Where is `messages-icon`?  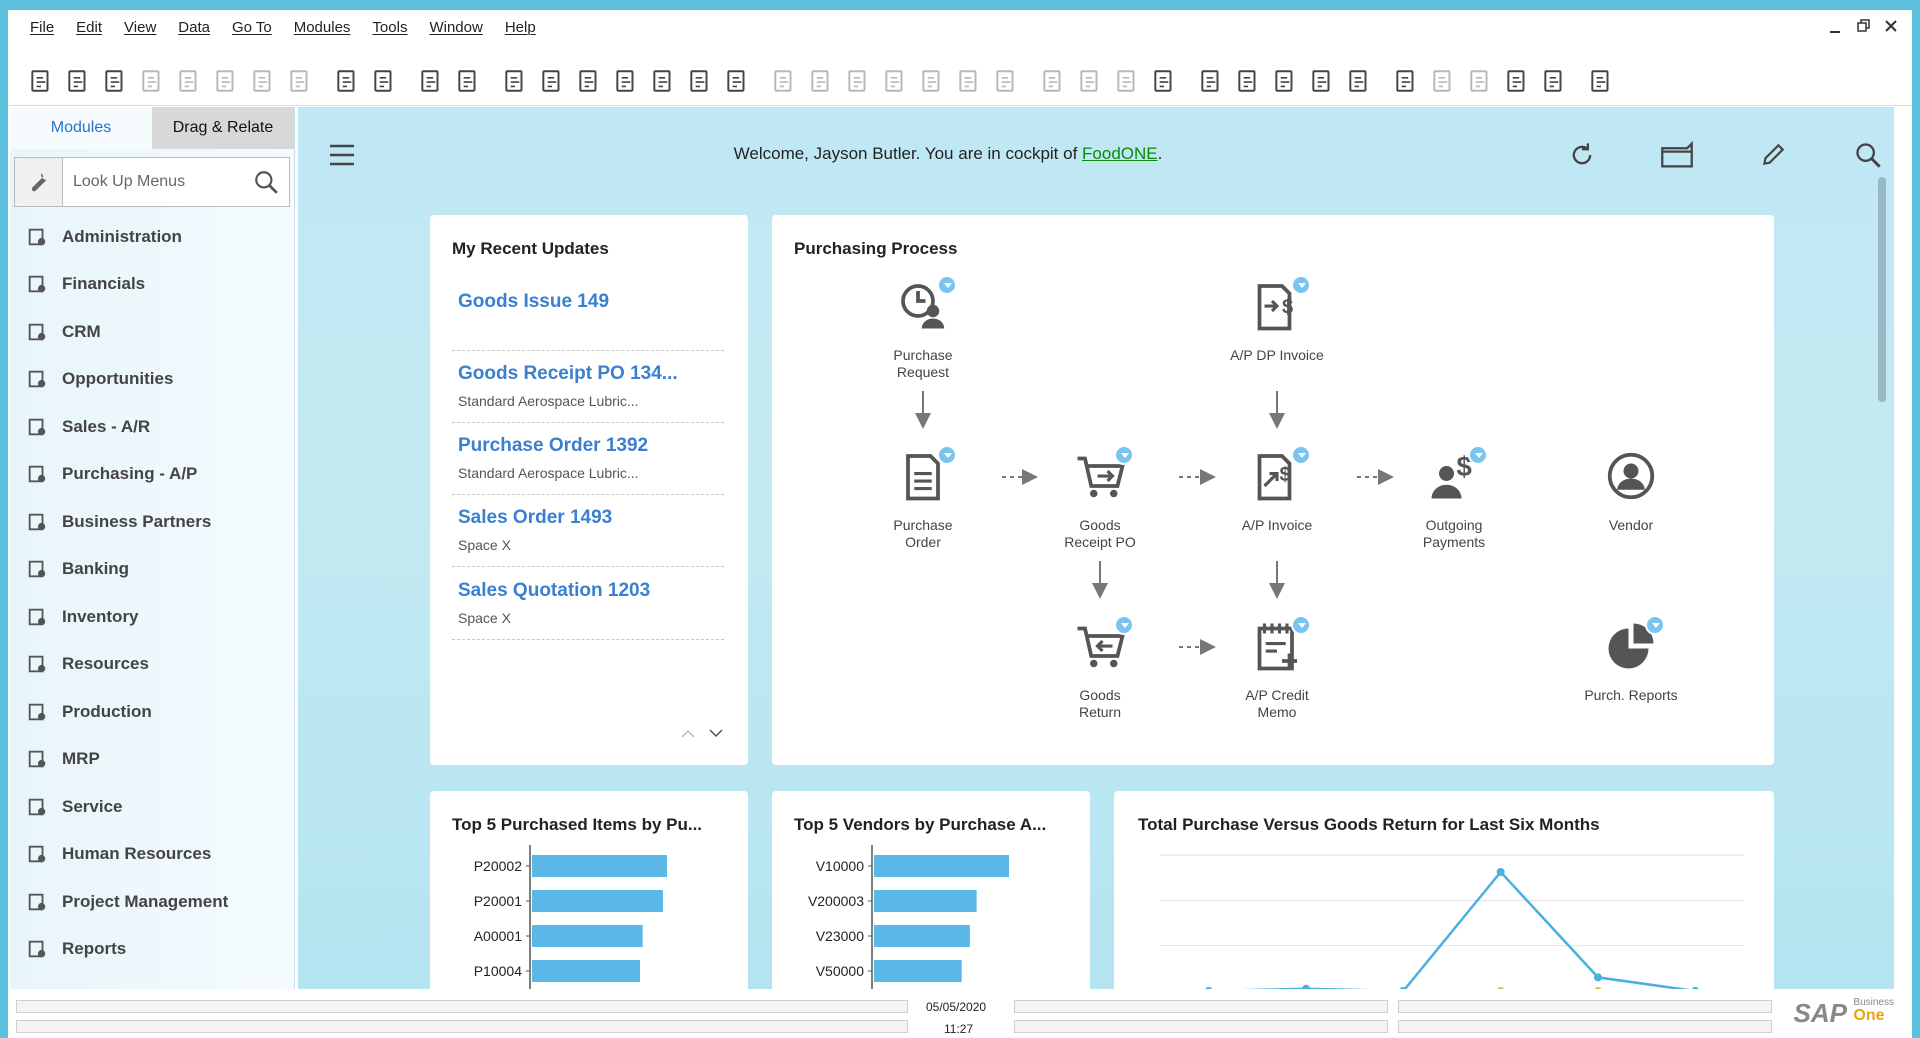
messages-icon is located at coordinates (1164, 81).